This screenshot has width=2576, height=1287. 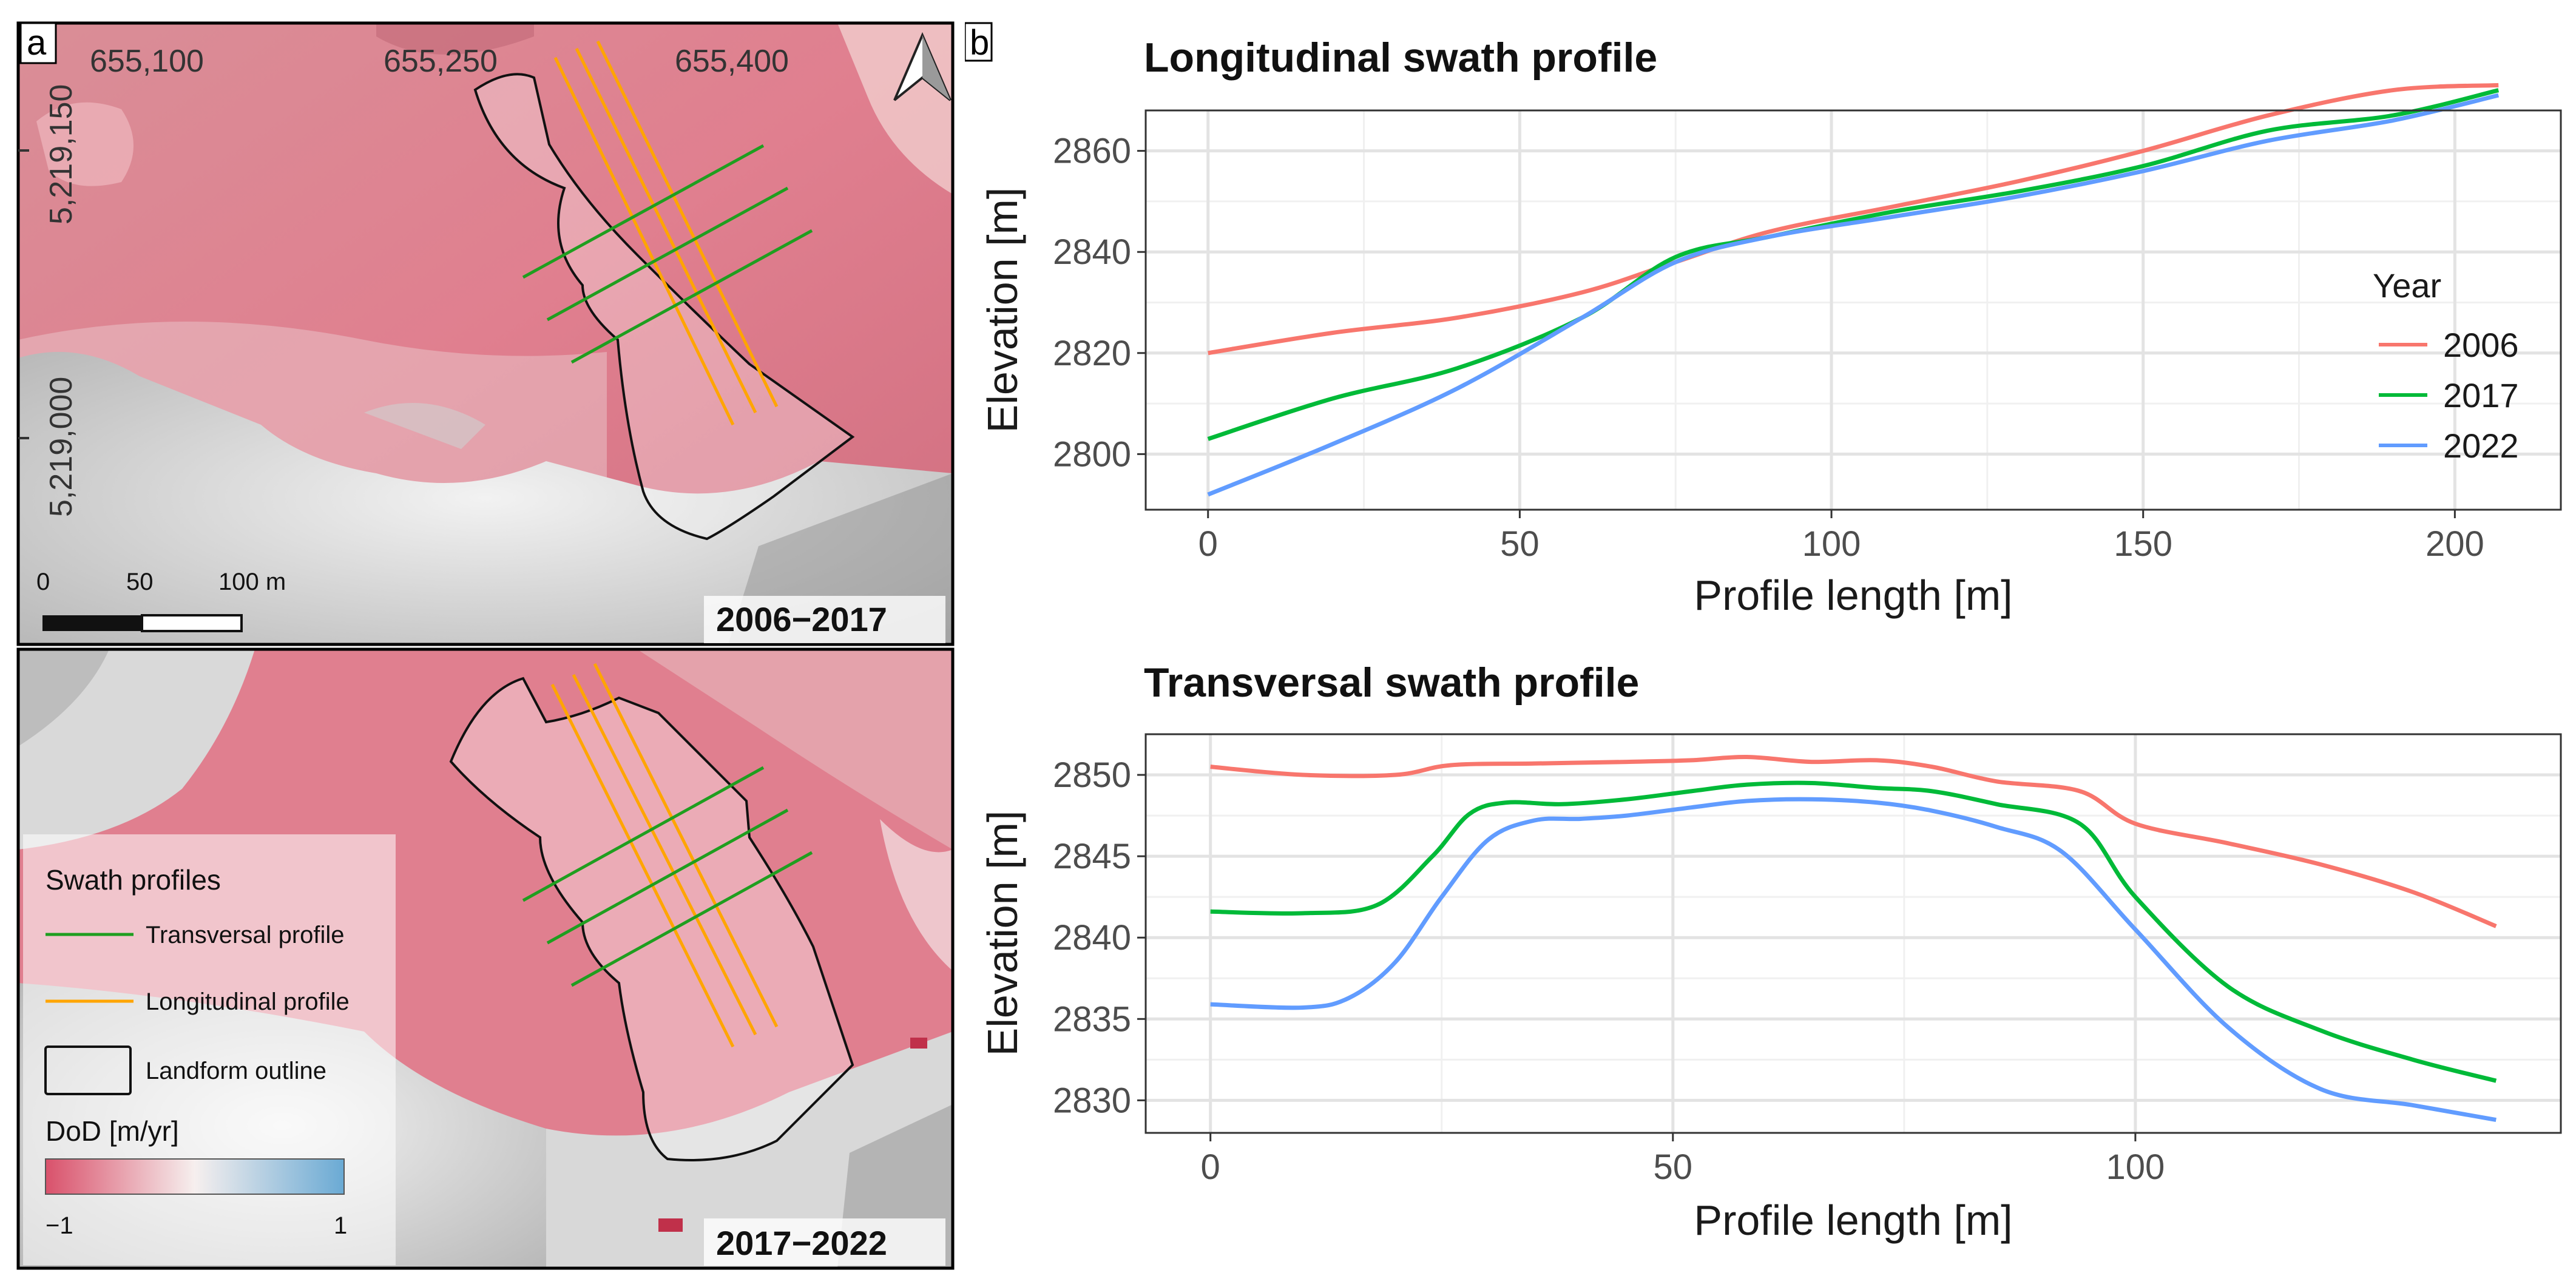 I want to click on north-arrow-icon, so click(x=922, y=66).